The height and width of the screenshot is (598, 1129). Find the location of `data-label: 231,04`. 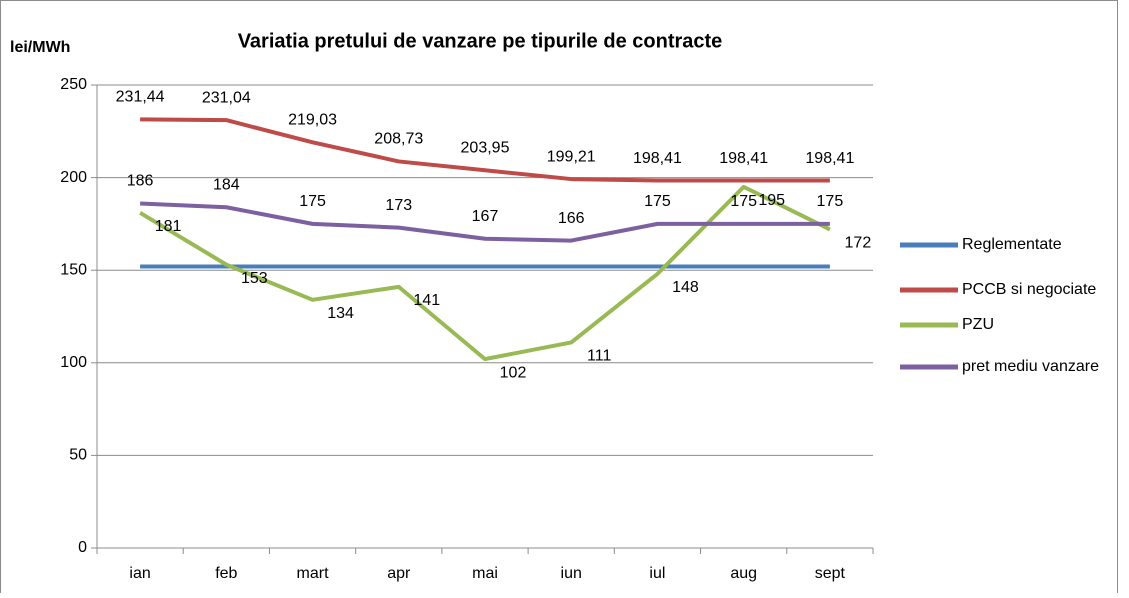

data-label: 231,04 is located at coordinates (226, 97).